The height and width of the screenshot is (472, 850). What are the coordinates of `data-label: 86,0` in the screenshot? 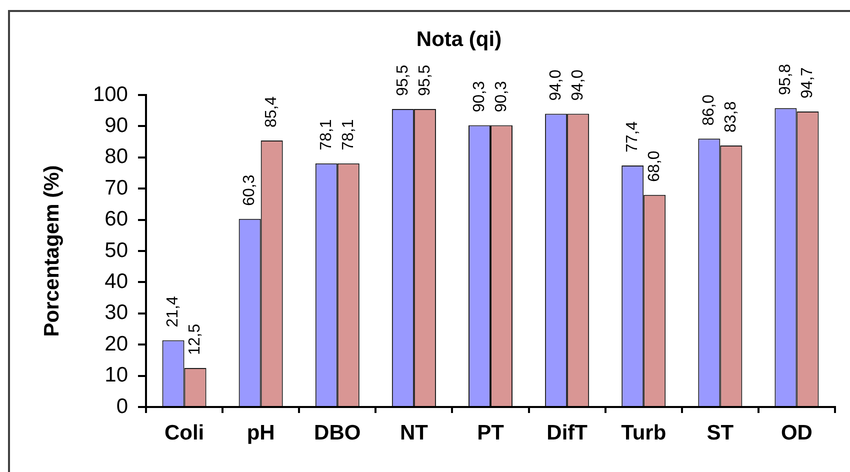 It's located at (709, 110).